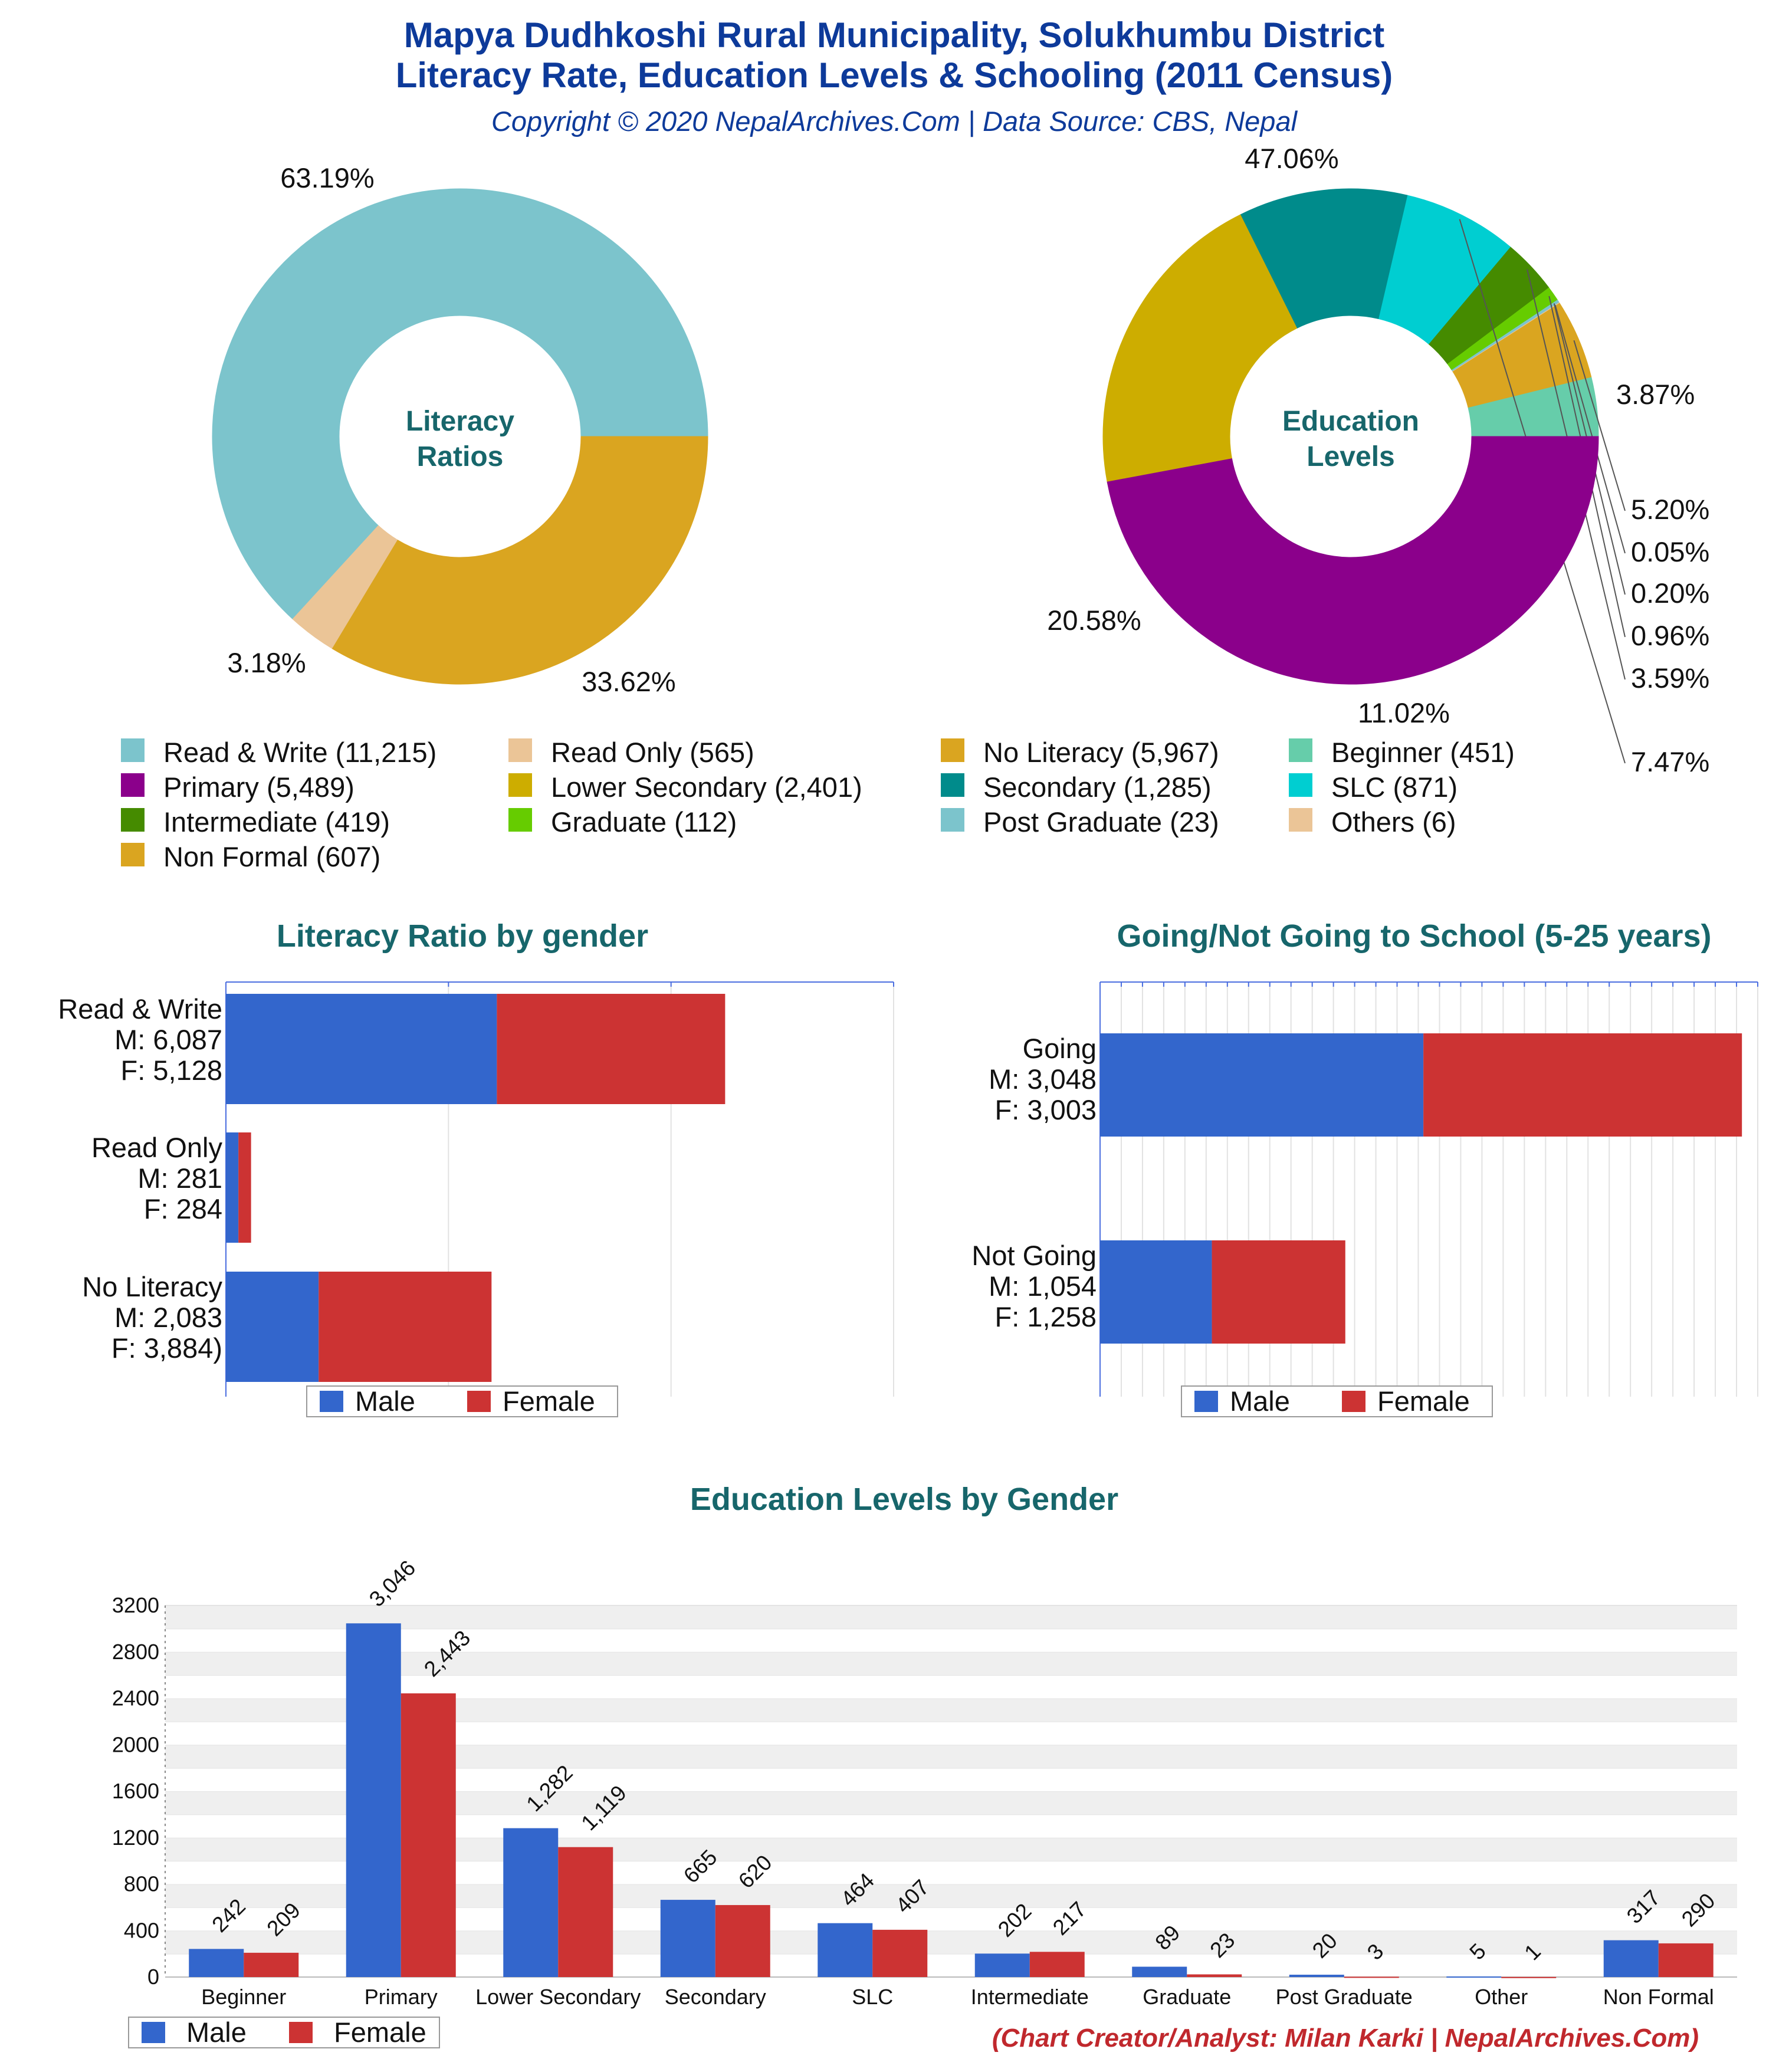  What do you see at coordinates (1043, 1286) in the screenshot?
I see `category-label: M: 1,054` at bounding box center [1043, 1286].